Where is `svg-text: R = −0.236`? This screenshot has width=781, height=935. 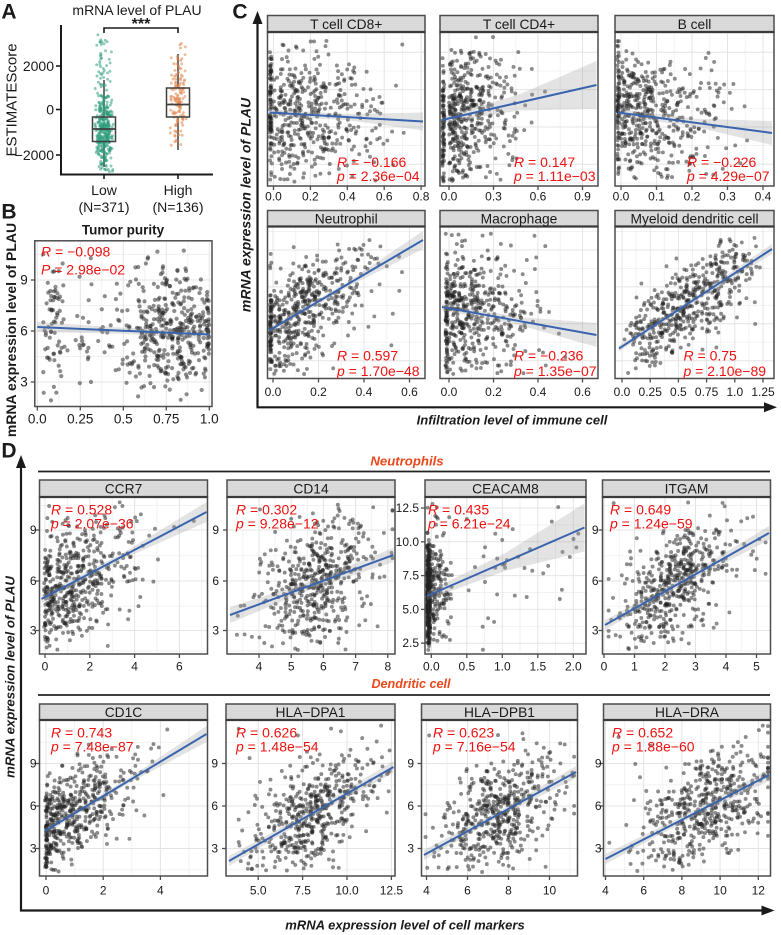
svg-text: R = −0.236 is located at coordinates (549, 356).